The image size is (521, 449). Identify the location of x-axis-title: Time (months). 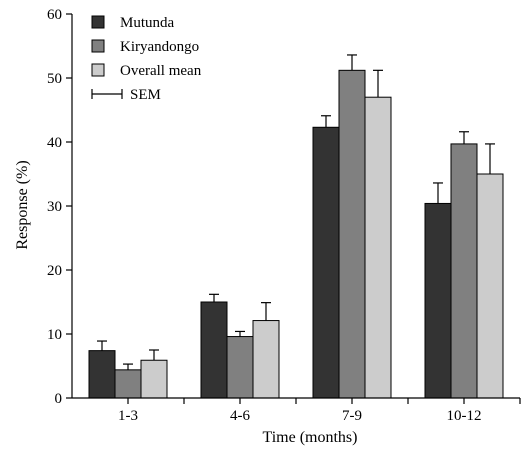
(310, 437).